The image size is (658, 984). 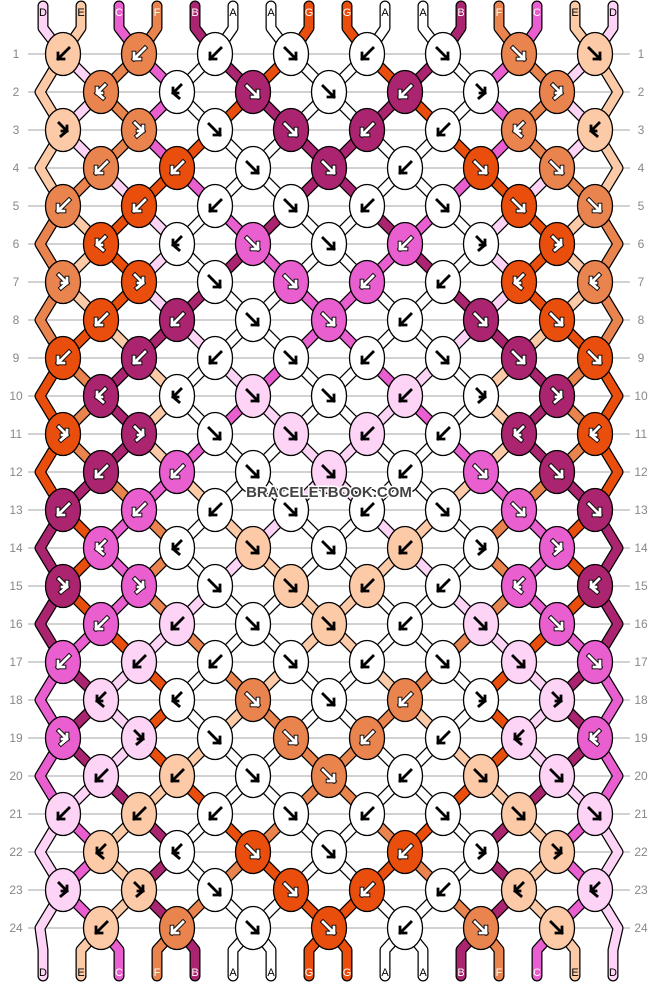 I want to click on row-number-right: 2, so click(x=641, y=92).